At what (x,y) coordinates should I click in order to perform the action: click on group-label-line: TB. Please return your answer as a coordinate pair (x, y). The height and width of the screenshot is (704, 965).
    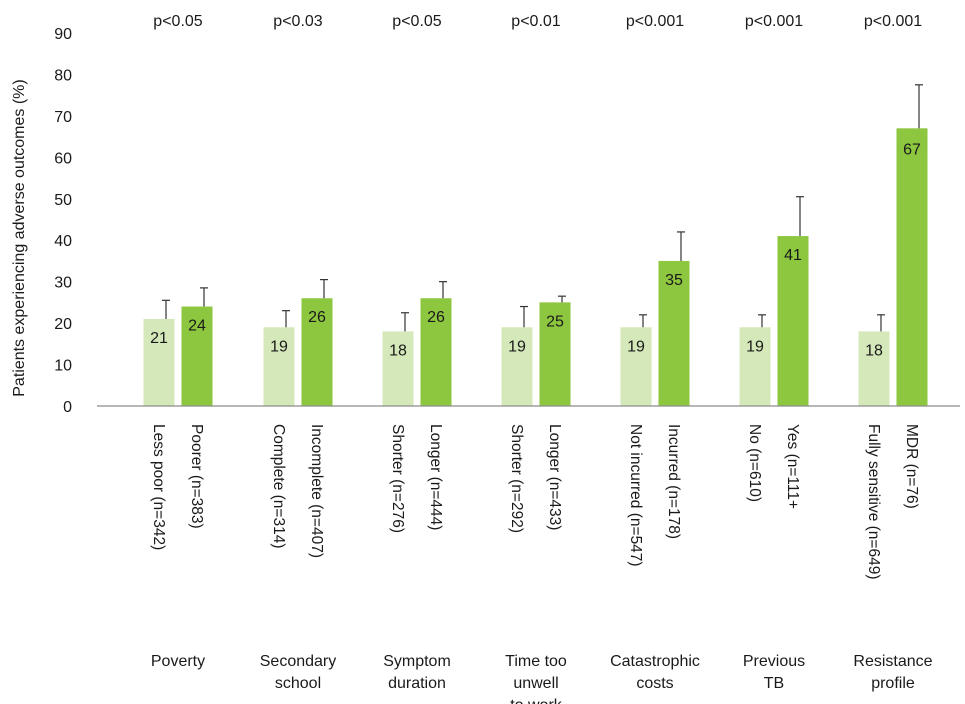
    Looking at the image, I should click on (774, 683).